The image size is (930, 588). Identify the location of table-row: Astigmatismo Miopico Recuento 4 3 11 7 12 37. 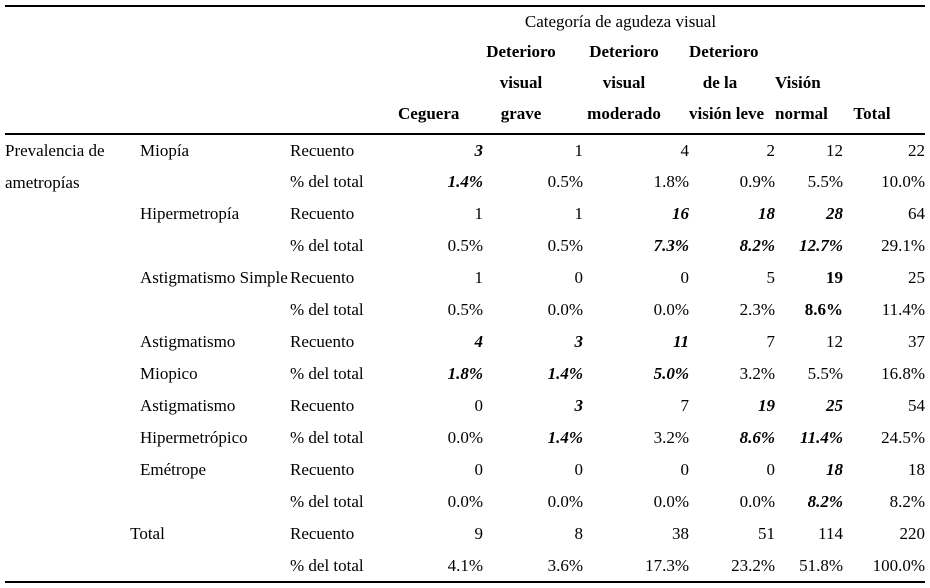
(465, 354).